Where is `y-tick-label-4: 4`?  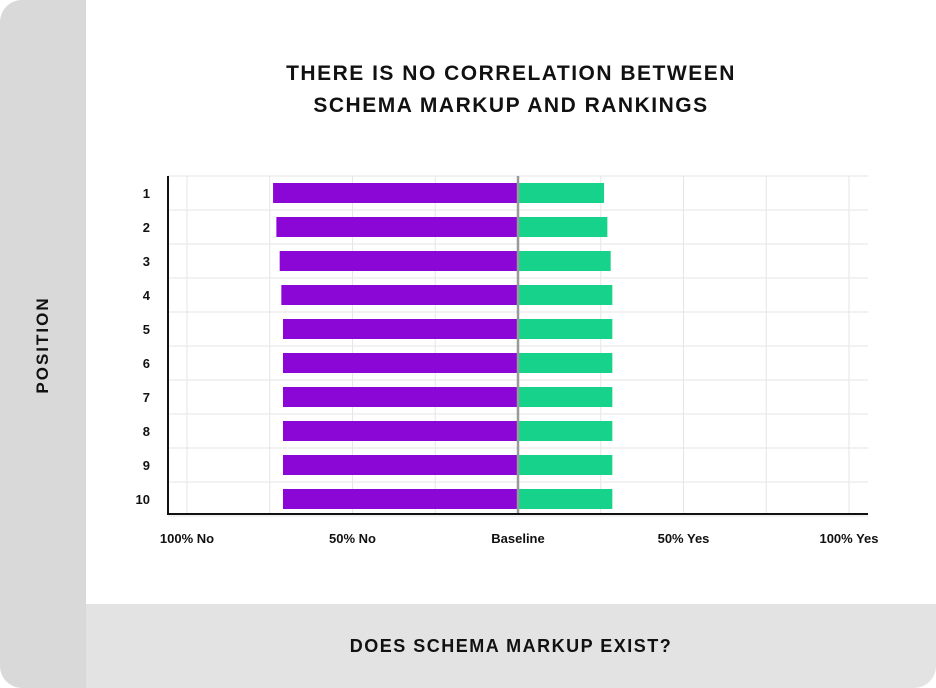
y-tick-label-4: 4 is located at coordinates (147, 295).